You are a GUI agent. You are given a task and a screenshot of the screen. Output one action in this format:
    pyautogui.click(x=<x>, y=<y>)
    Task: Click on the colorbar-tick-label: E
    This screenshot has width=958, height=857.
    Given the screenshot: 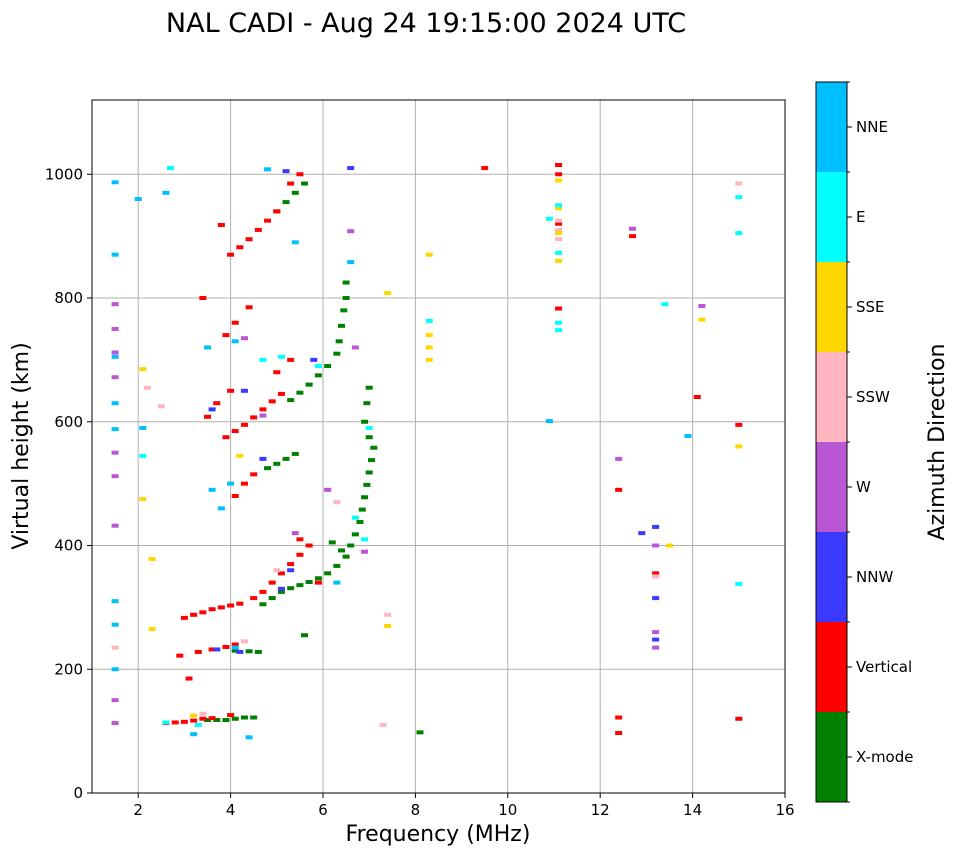 What is the action you would take?
    pyautogui.click(x=860, y=217)
    